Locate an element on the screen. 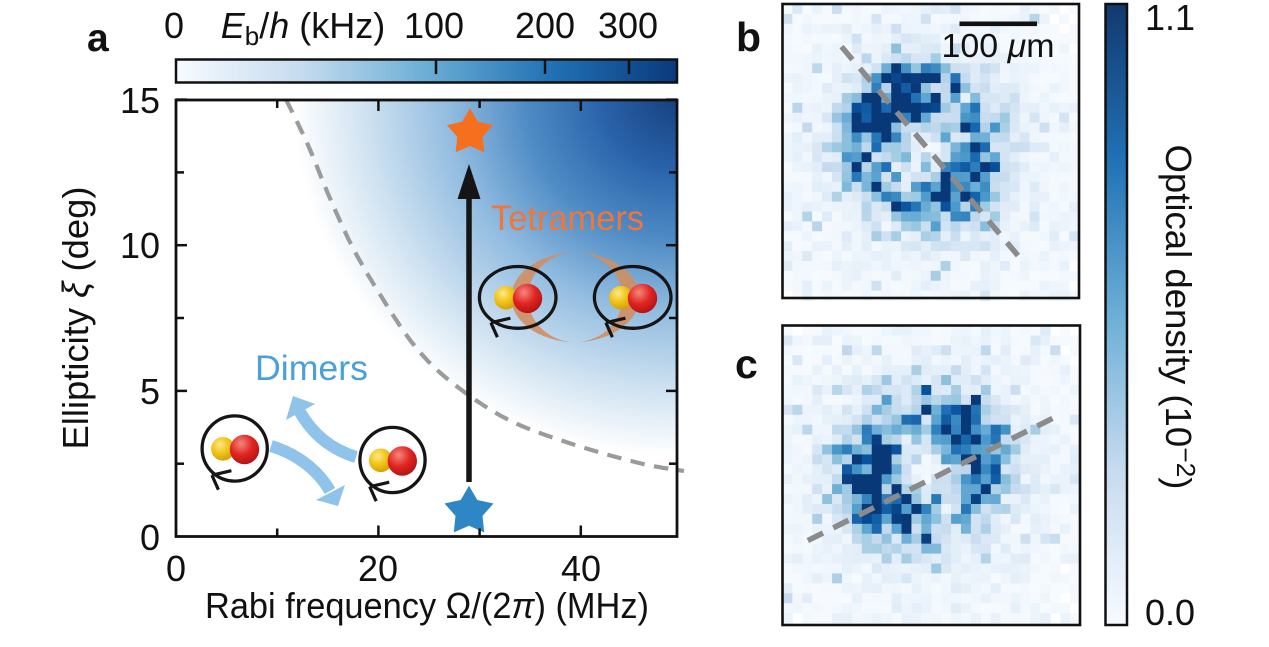 The image size is (1269, 647). svg-text: 100 is located at coordinates (434, 25).